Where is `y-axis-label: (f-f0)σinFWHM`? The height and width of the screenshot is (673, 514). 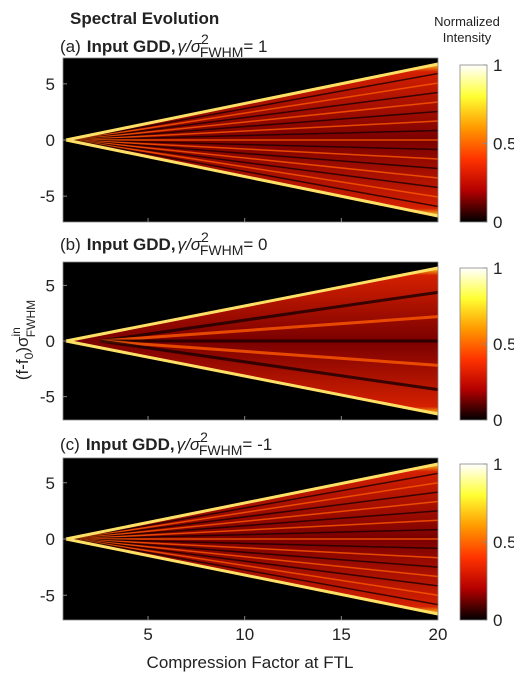
y-axis-label: (f-f0)σinFWHM is located at coordinates (23, 340).